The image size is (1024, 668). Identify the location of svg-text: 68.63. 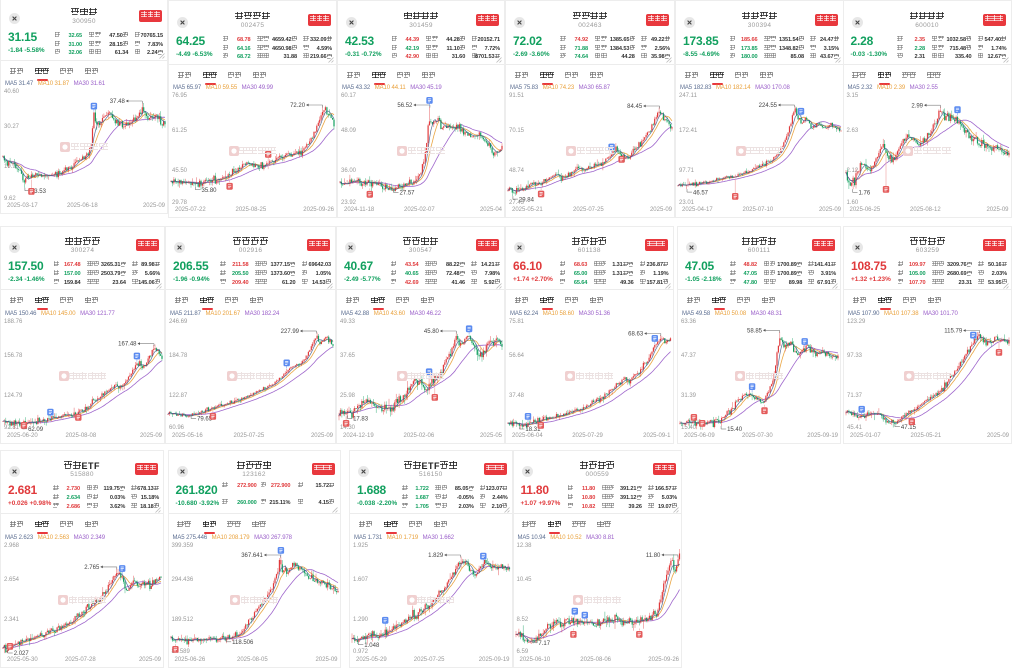
(636, 334).